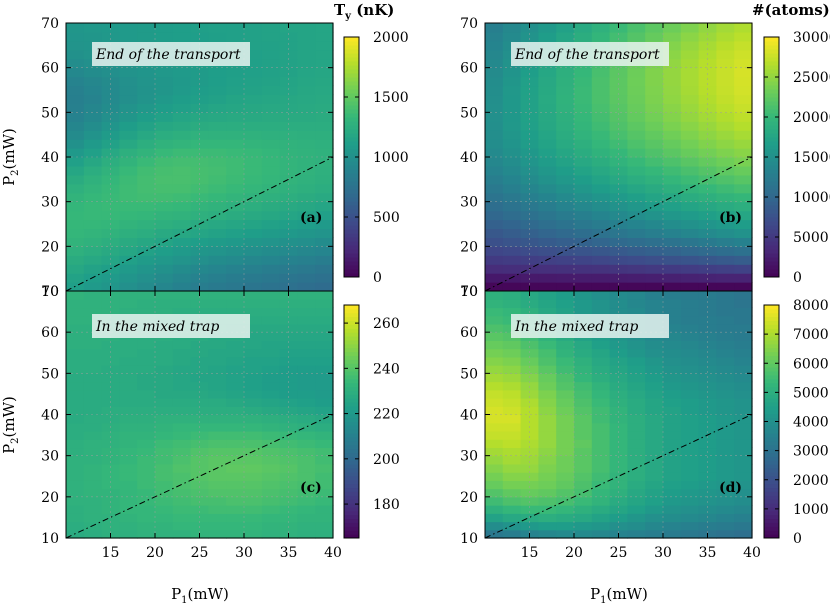 The width and height of the screenshot is (830, 605). I want to click on y-tick-label: 30, so click(50, 203).